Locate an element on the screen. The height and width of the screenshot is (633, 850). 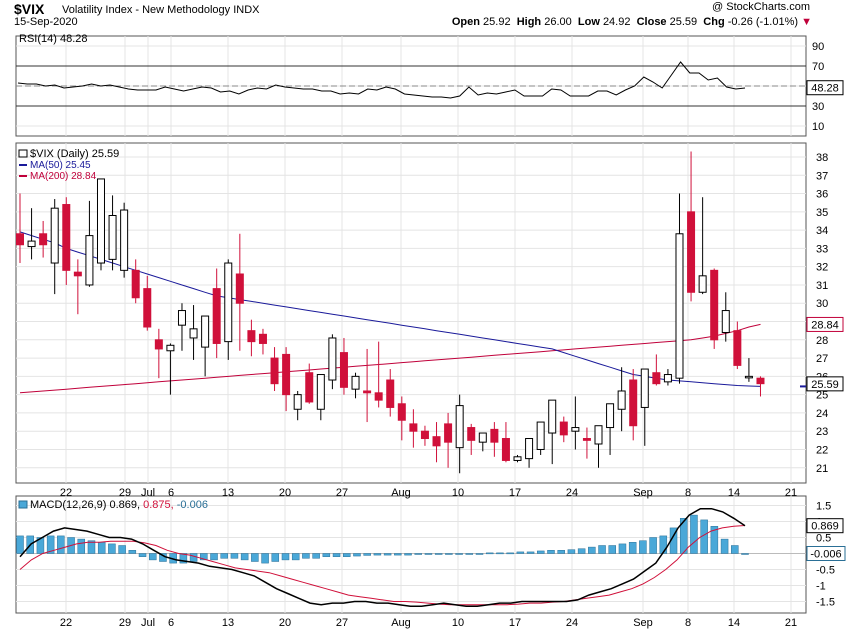
macd-x-tick-label: 14 is located at coordinates (734, 623).